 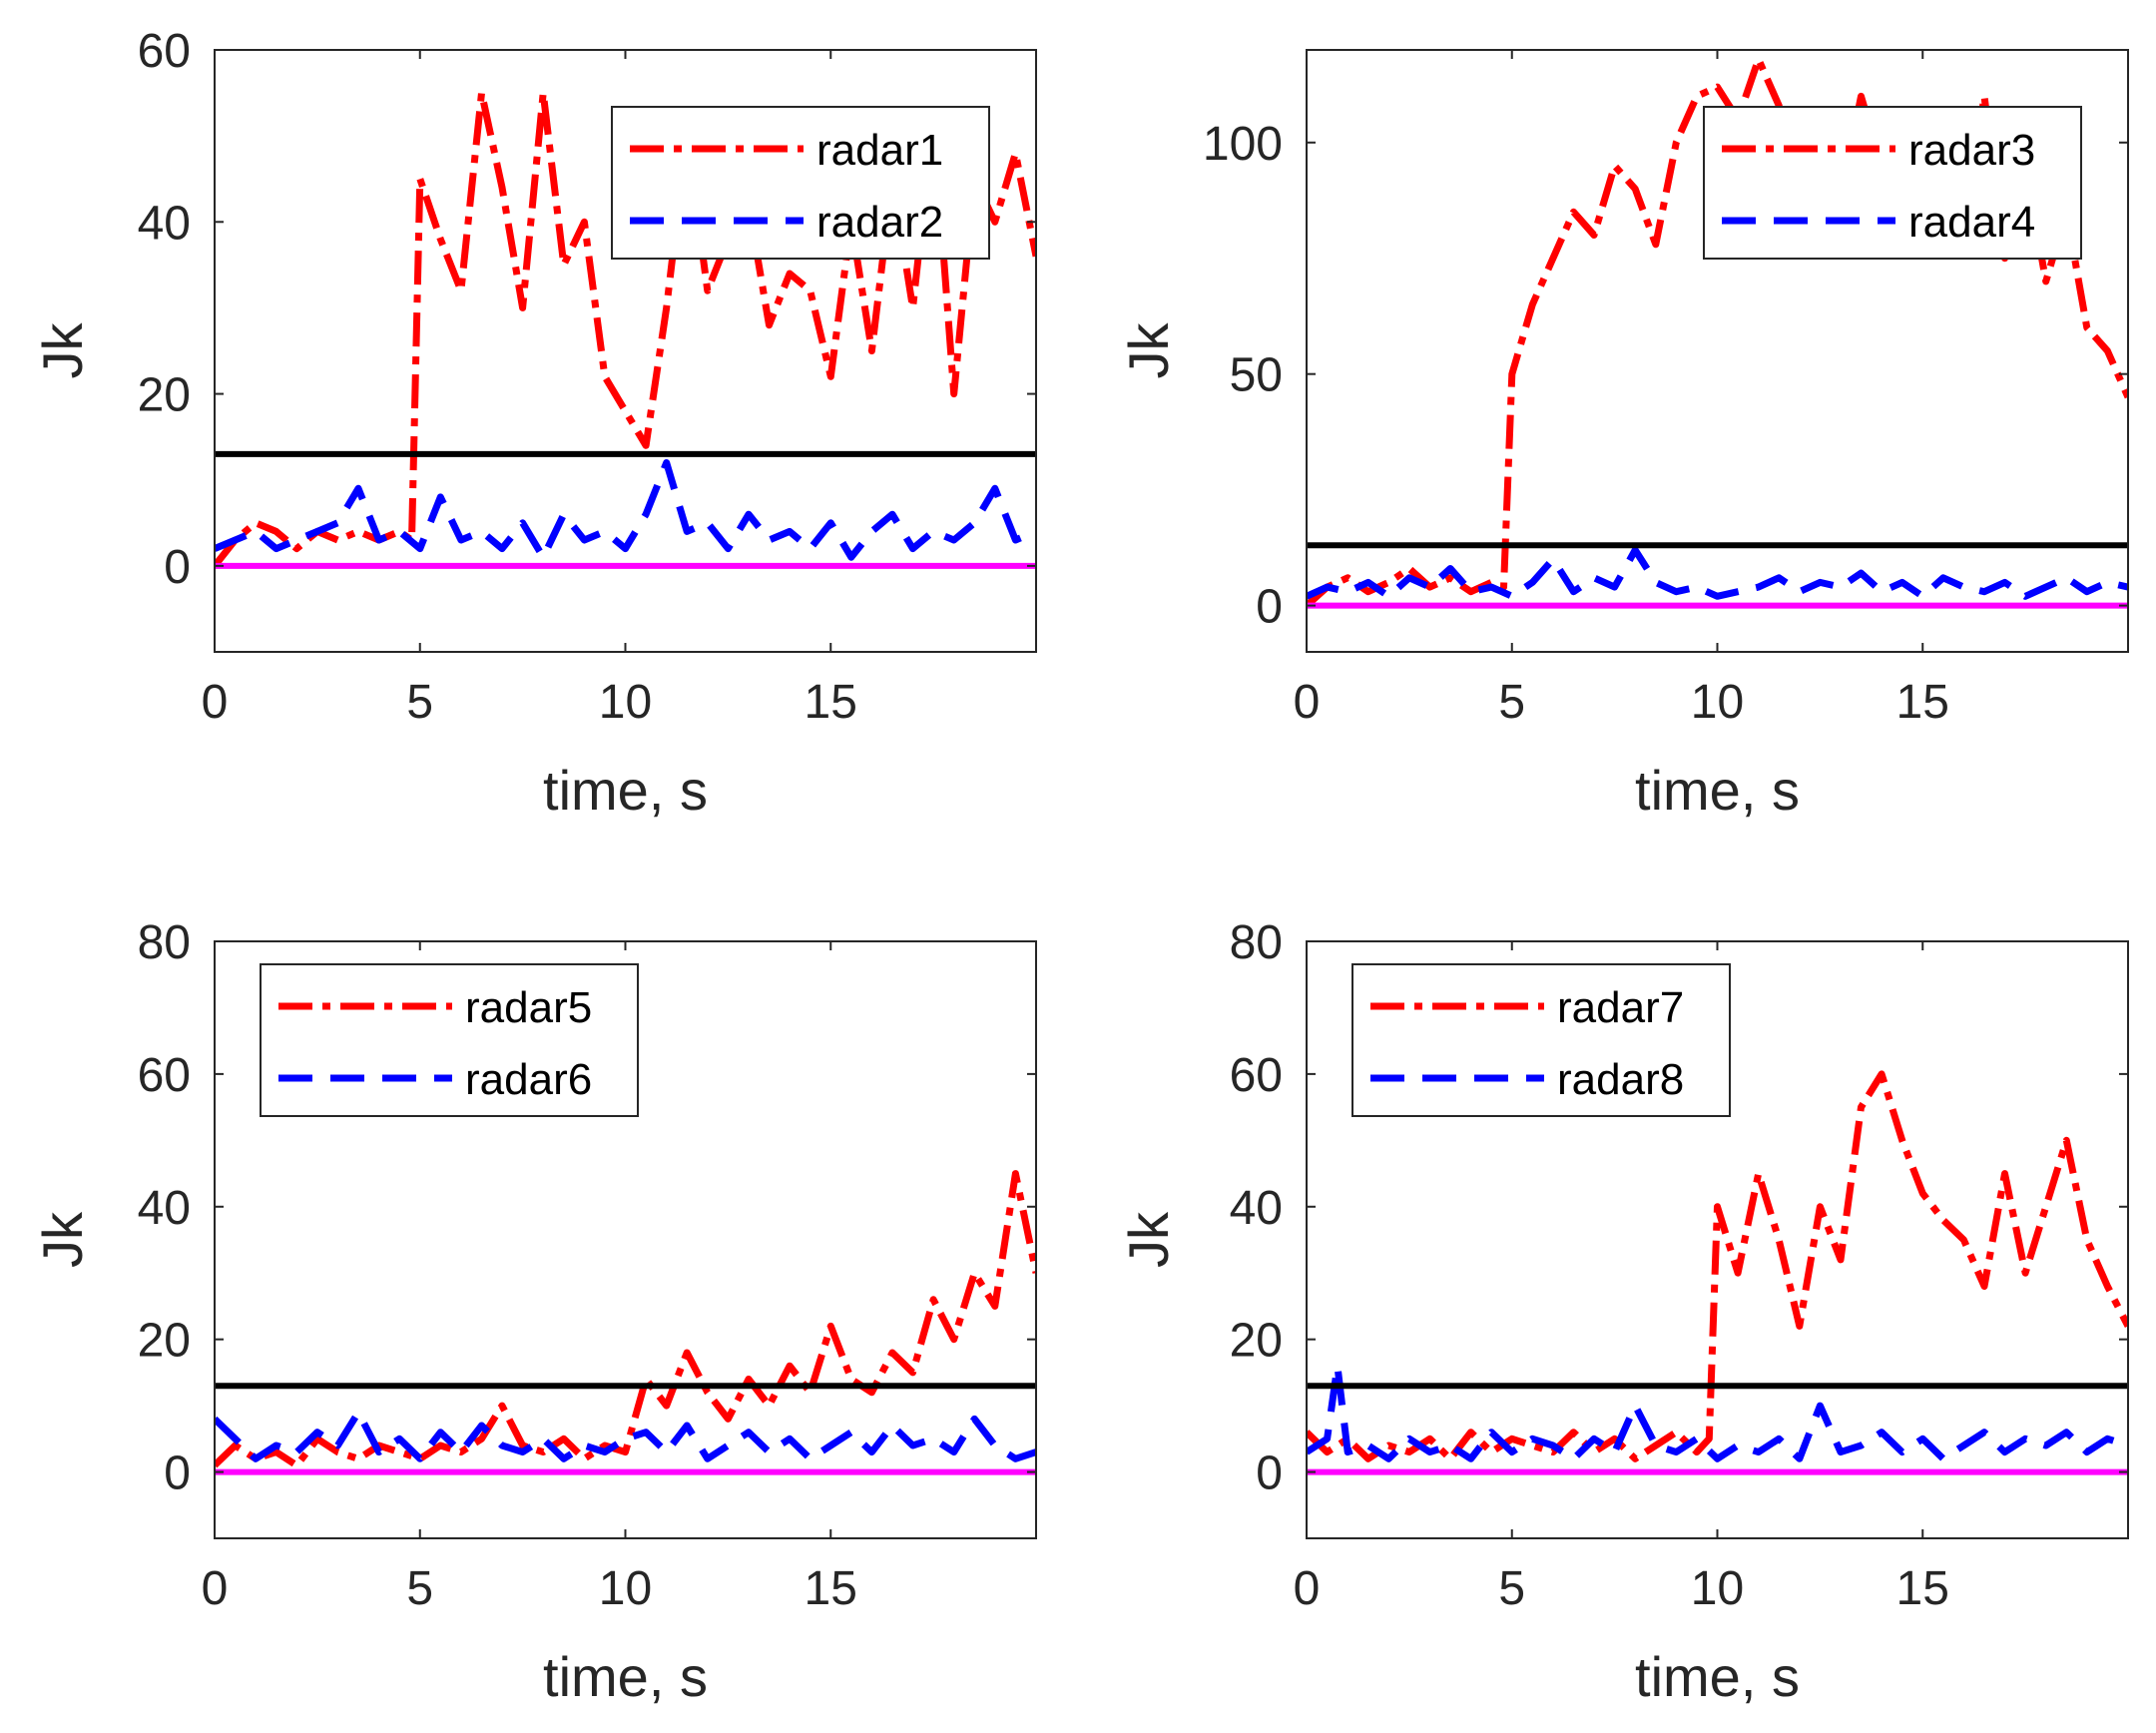 I want to click on series-radar7, so click(x=1717, y=1266).